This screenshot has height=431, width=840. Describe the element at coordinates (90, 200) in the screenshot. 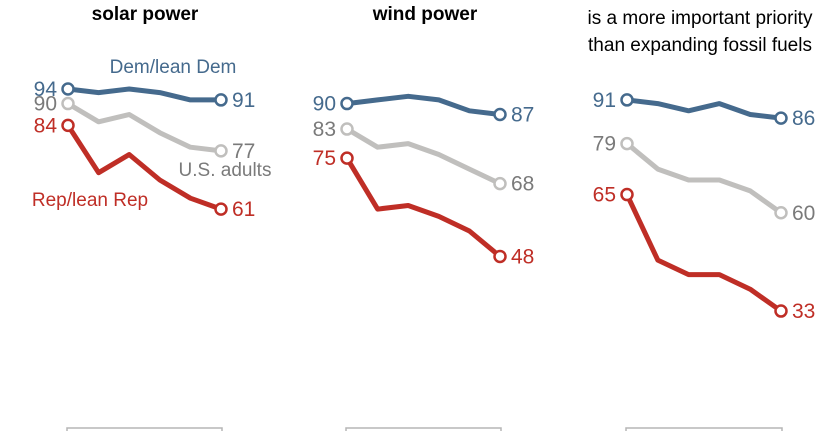

I see `legend-label-rep: Rep/lean Rep` at that location.